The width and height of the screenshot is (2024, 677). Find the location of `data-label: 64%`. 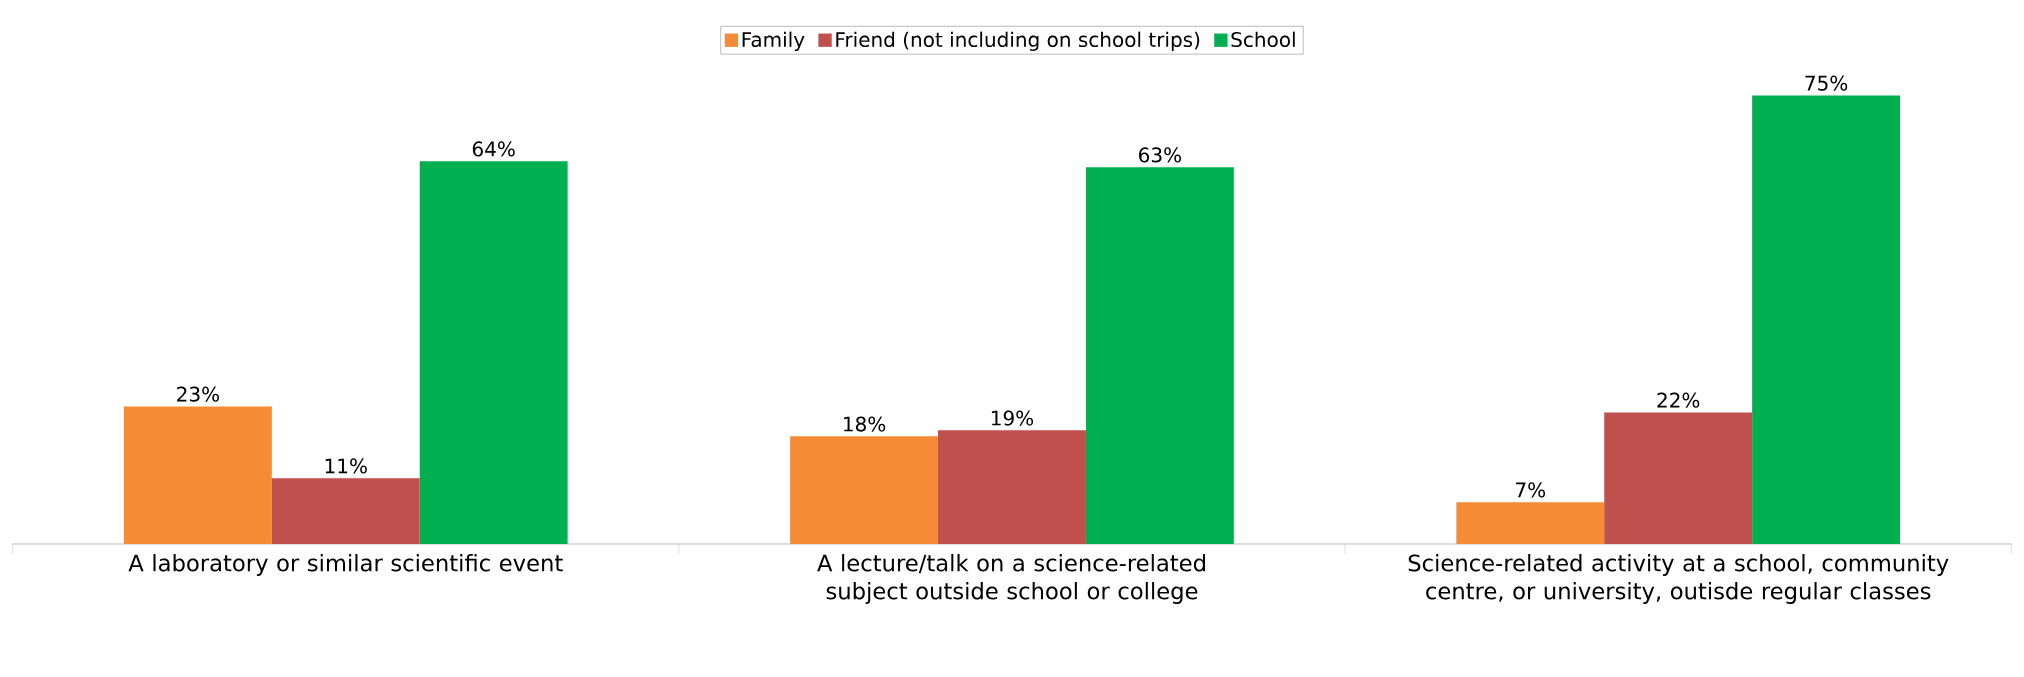

data-label: 64% is located at coordinates (493, 149).